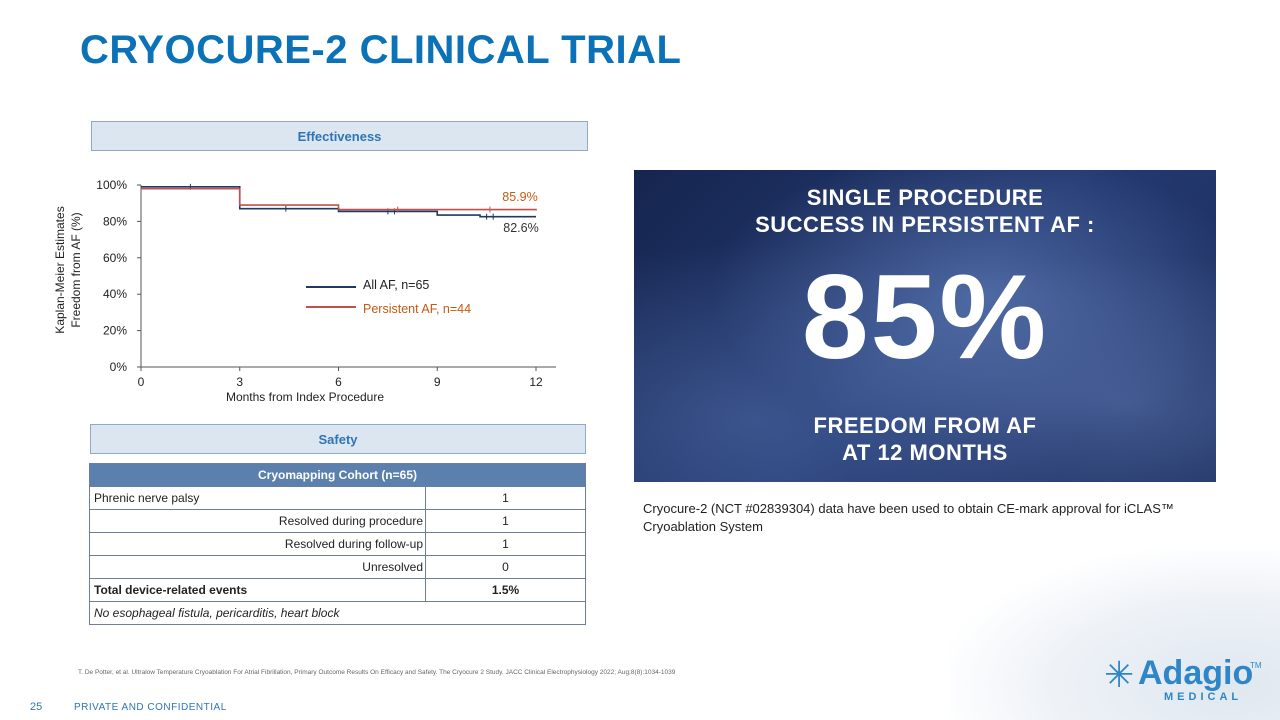  I want to click on table-row-total: Total device-related events 1.5%, so click(337, 590).